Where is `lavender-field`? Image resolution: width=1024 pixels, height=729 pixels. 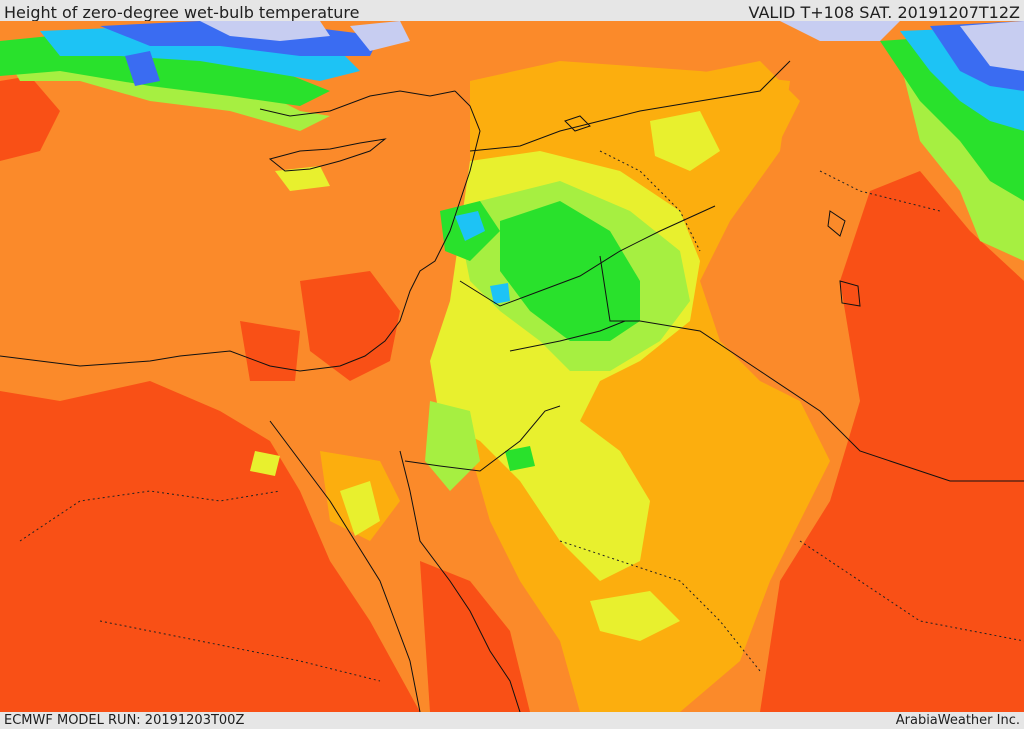
lavender-field is located at coordinates (612, 46).